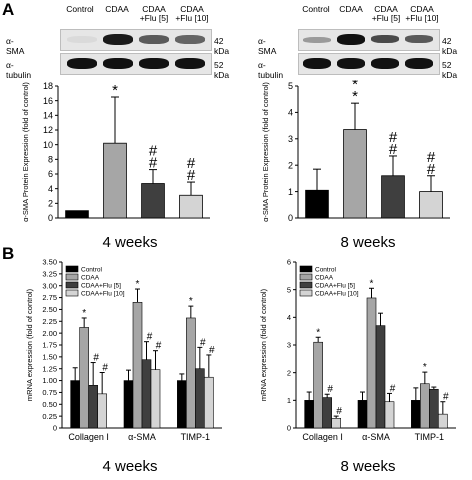 Image resolution: width=472 pixels, height=480 pixels. What do you see at coordinates (48, 145) in the screenshot?
I see `y-tick-label: 10` at bounding box center [48, 145].